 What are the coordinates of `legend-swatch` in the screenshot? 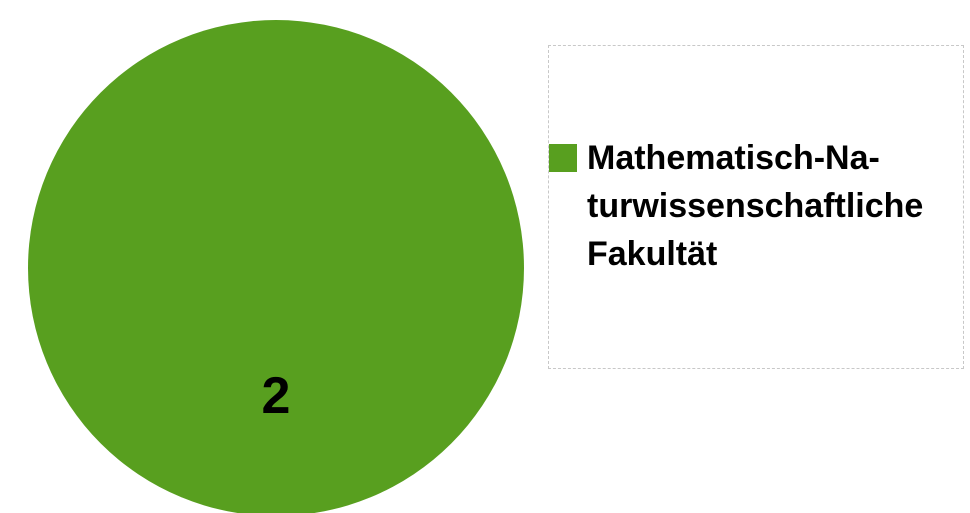 It's located at (563, 158).